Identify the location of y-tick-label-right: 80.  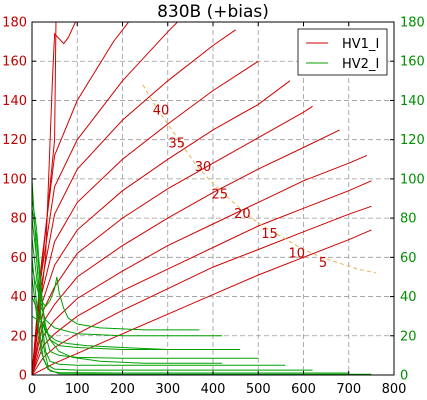
(408, 219).